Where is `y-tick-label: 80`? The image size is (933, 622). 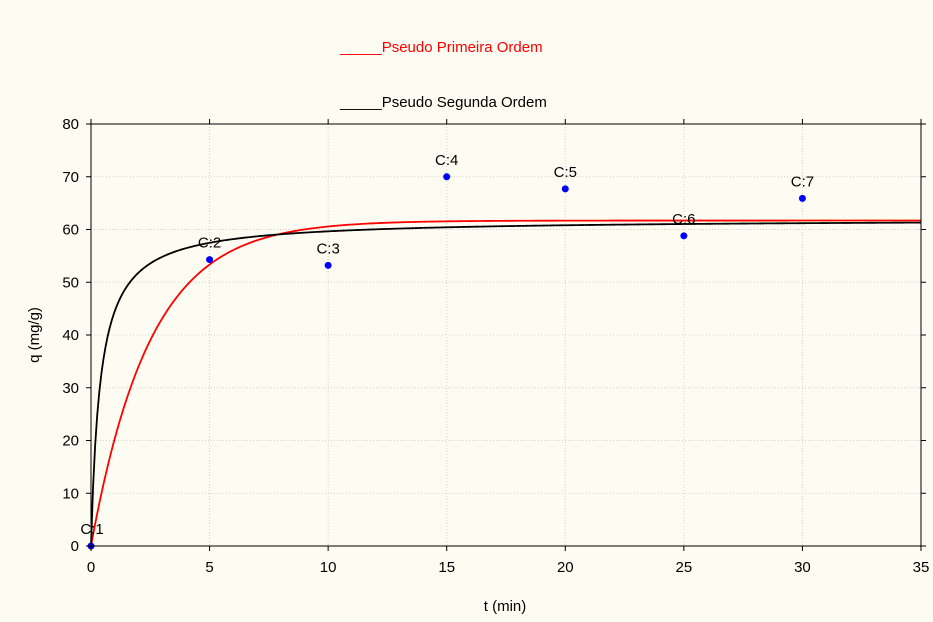
y-tick-label: 80 is located at coordinates (70, 124).